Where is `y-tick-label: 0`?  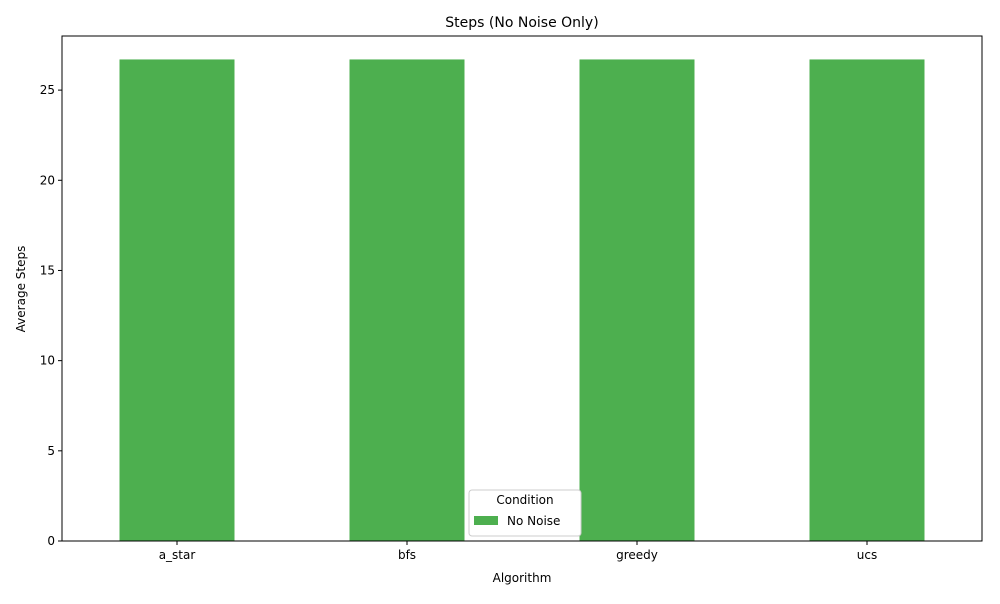 y-tick-label: 0 is located at coordinates (51, 541).